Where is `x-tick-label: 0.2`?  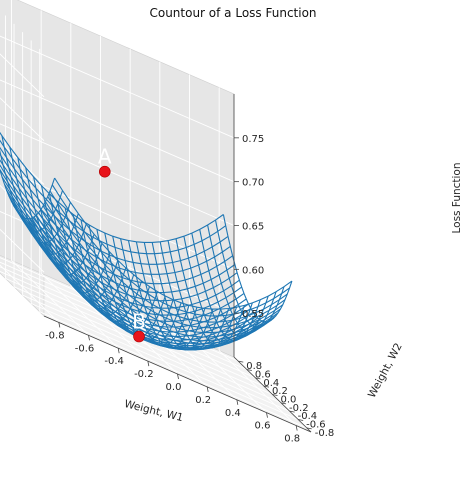
x-tick-label: 0.2 is located at coordinates (203, 400).